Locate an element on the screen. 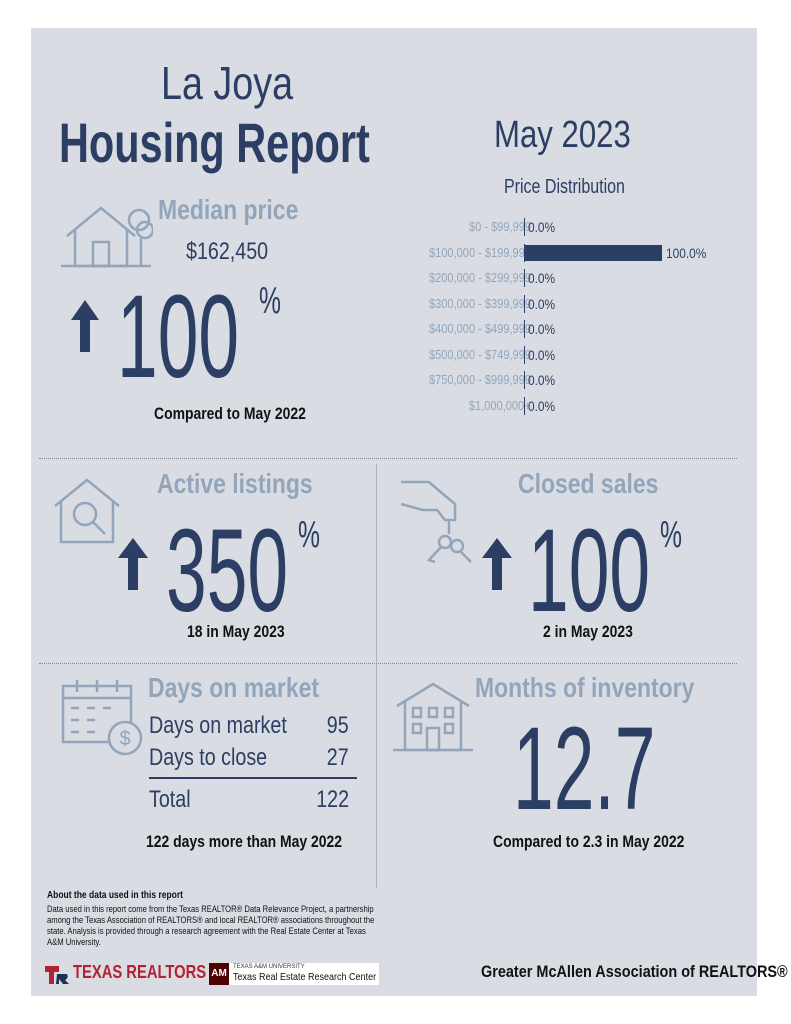  dom-row-days-on-market: Days on market 95 is located at coordinates (249, 726).